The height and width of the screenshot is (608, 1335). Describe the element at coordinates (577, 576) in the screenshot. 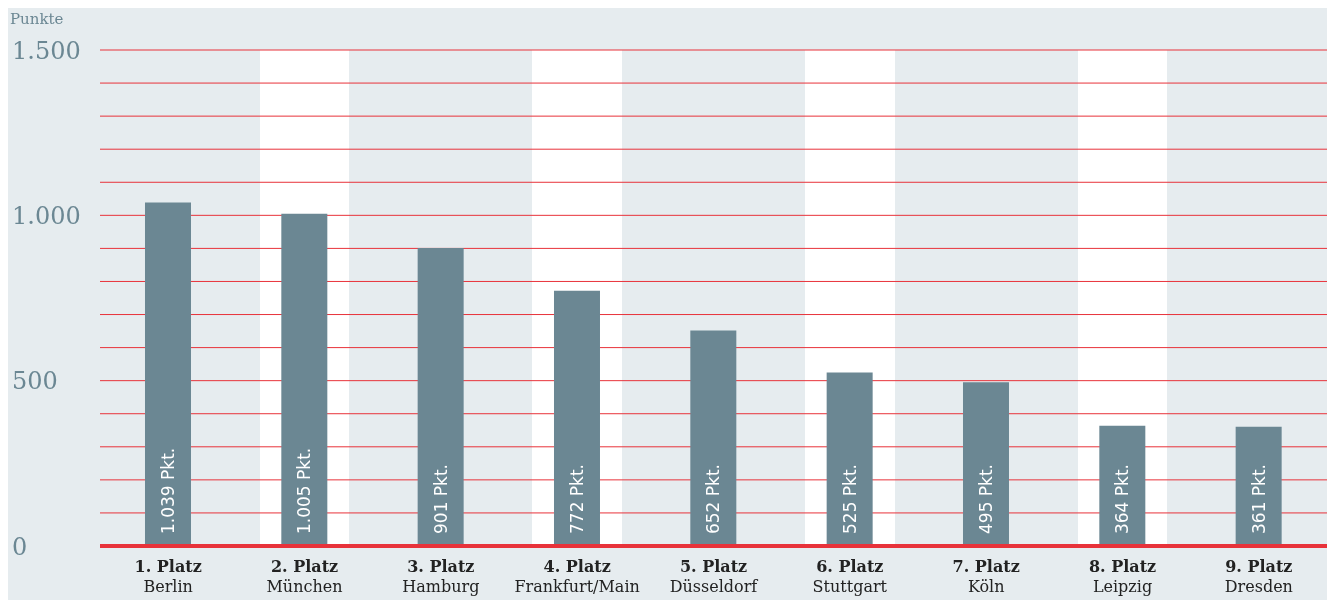

I see `x-tick-label: 4. Platz Frankfurt/Main` at that location.